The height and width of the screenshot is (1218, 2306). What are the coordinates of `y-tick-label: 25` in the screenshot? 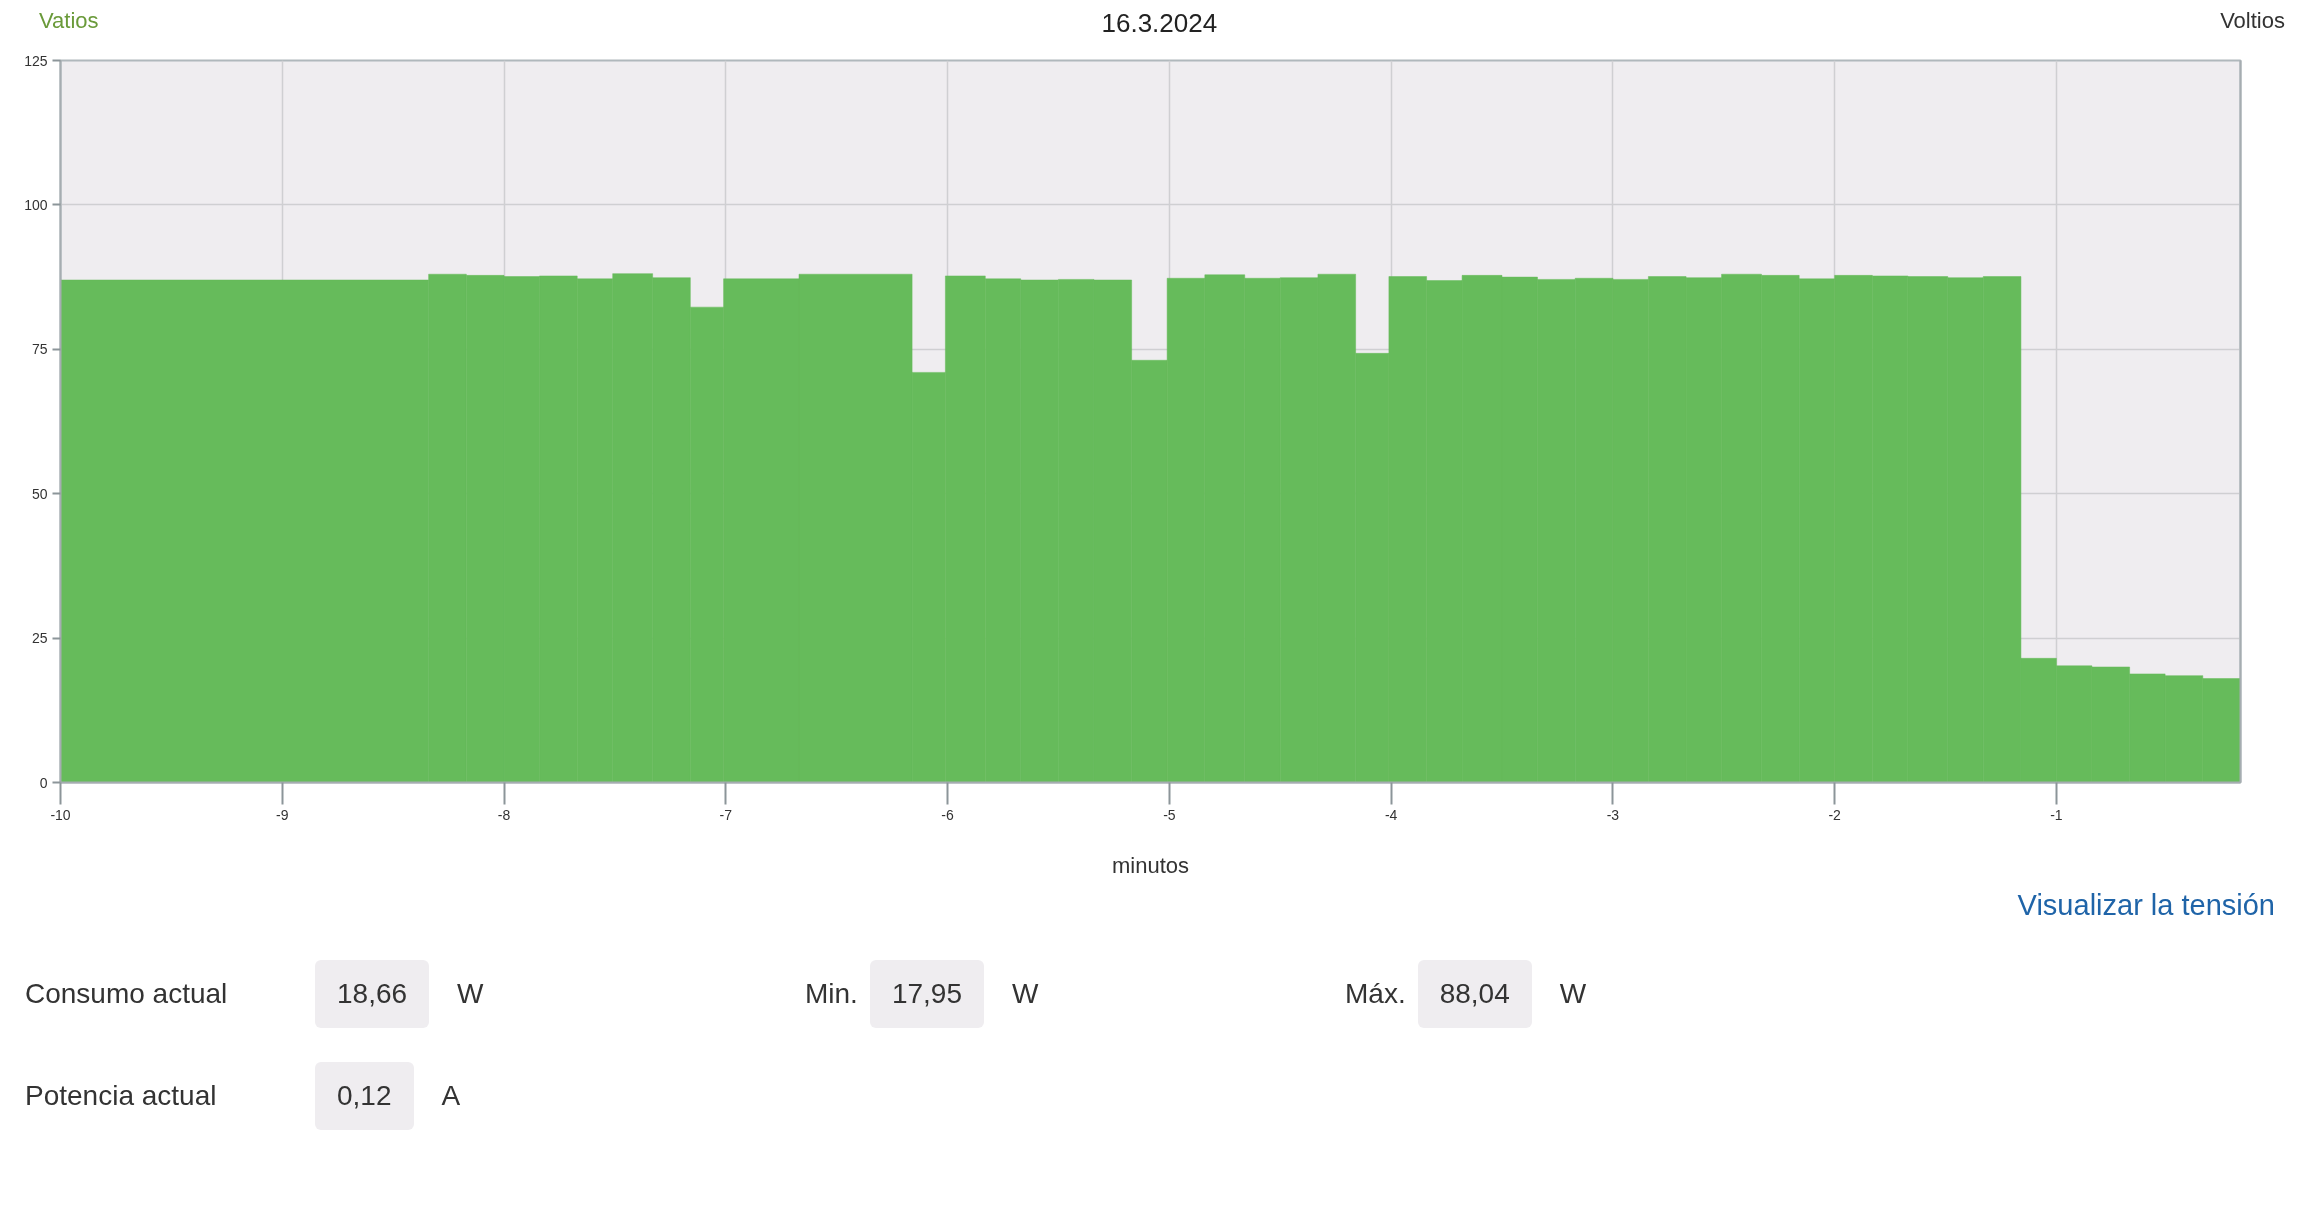 It's located at (39, 638).